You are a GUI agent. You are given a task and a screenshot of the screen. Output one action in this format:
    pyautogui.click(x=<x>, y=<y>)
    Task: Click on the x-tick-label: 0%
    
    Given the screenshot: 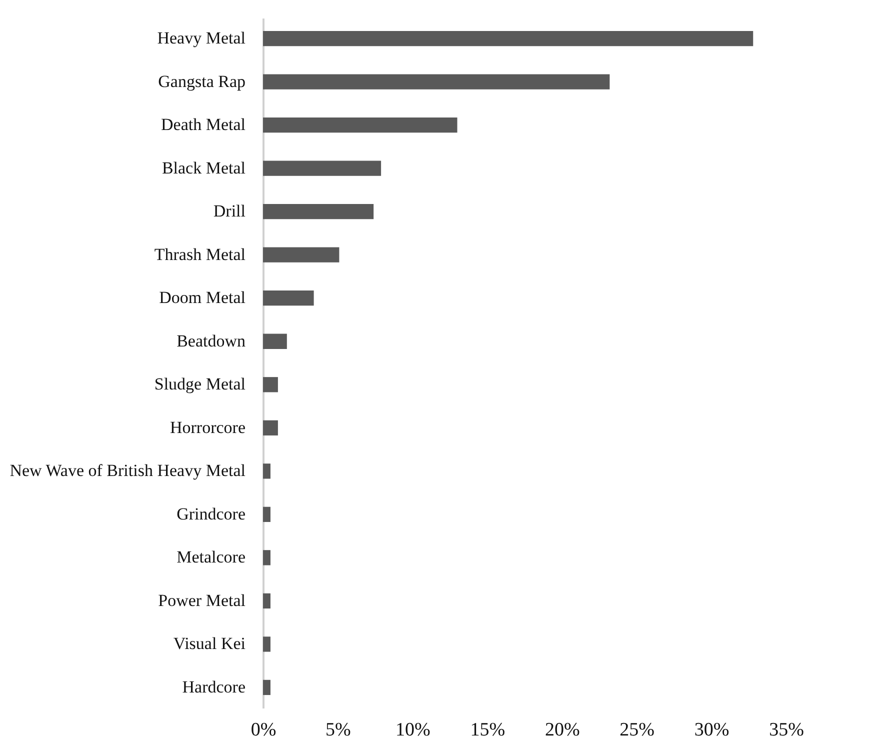 What is the action you would take?
    pyautogui.click(x=263, y=730)
    